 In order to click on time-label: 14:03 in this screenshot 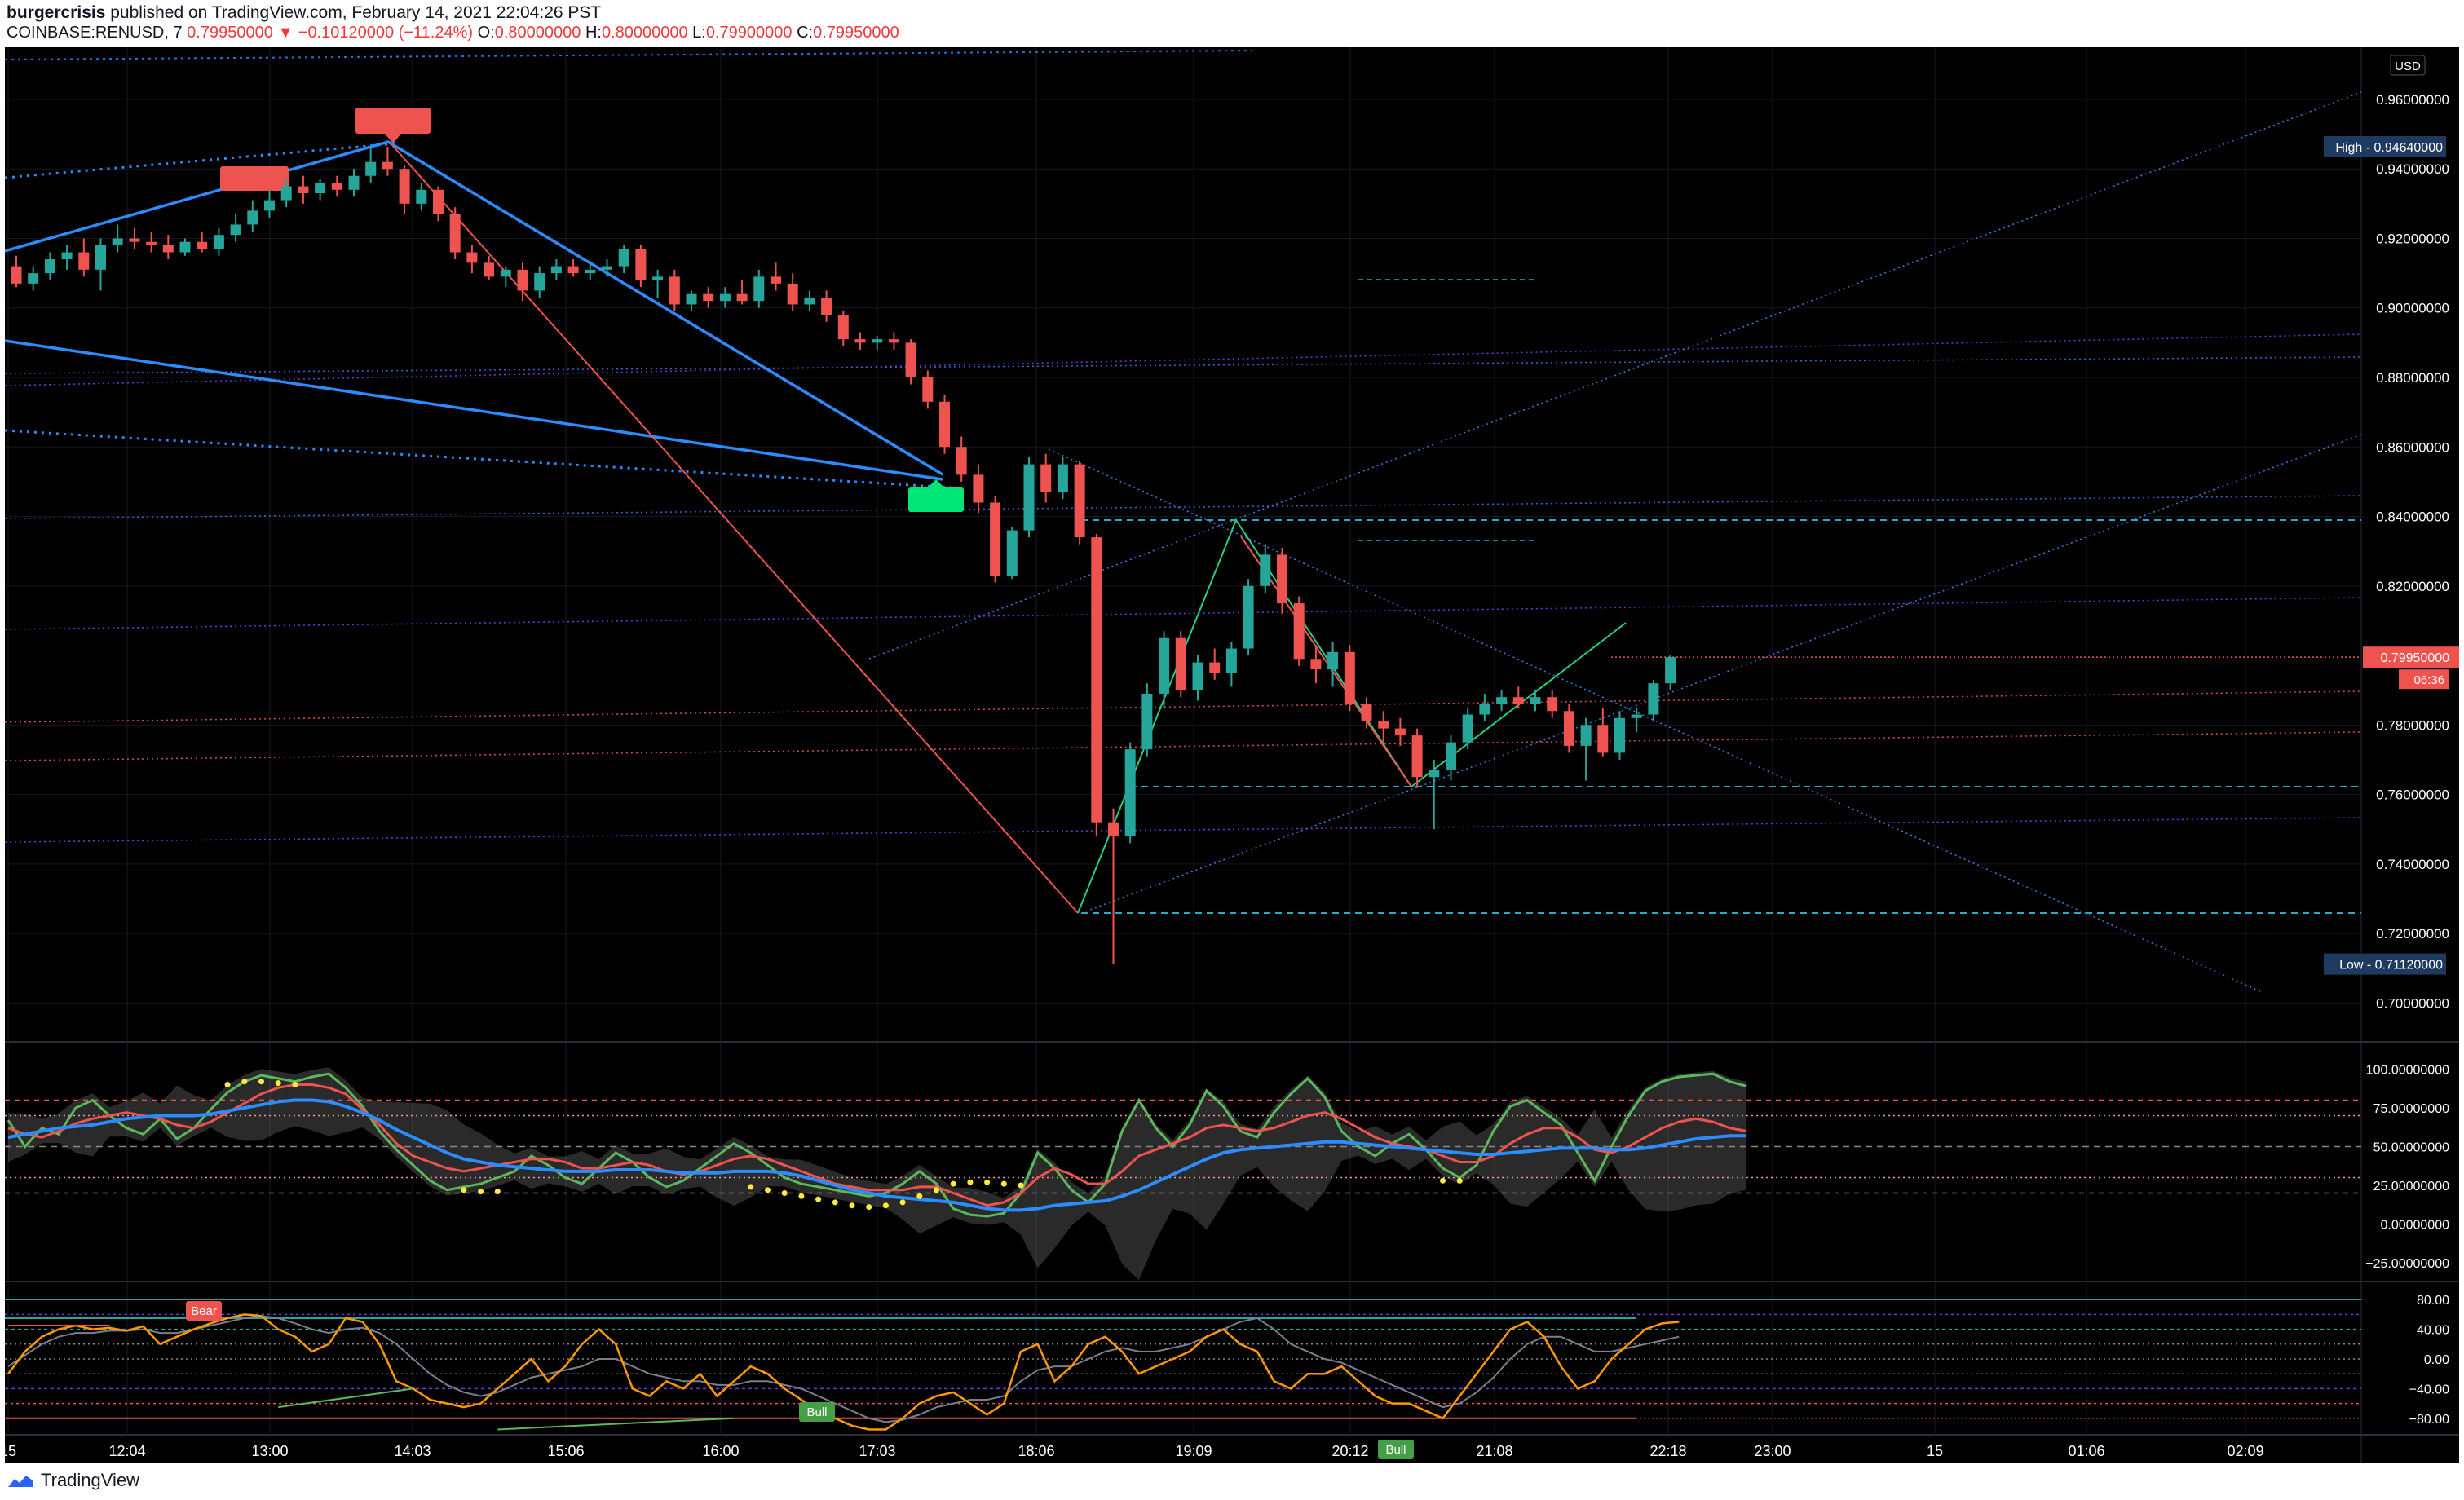, I will do `click(412, 1451)`.